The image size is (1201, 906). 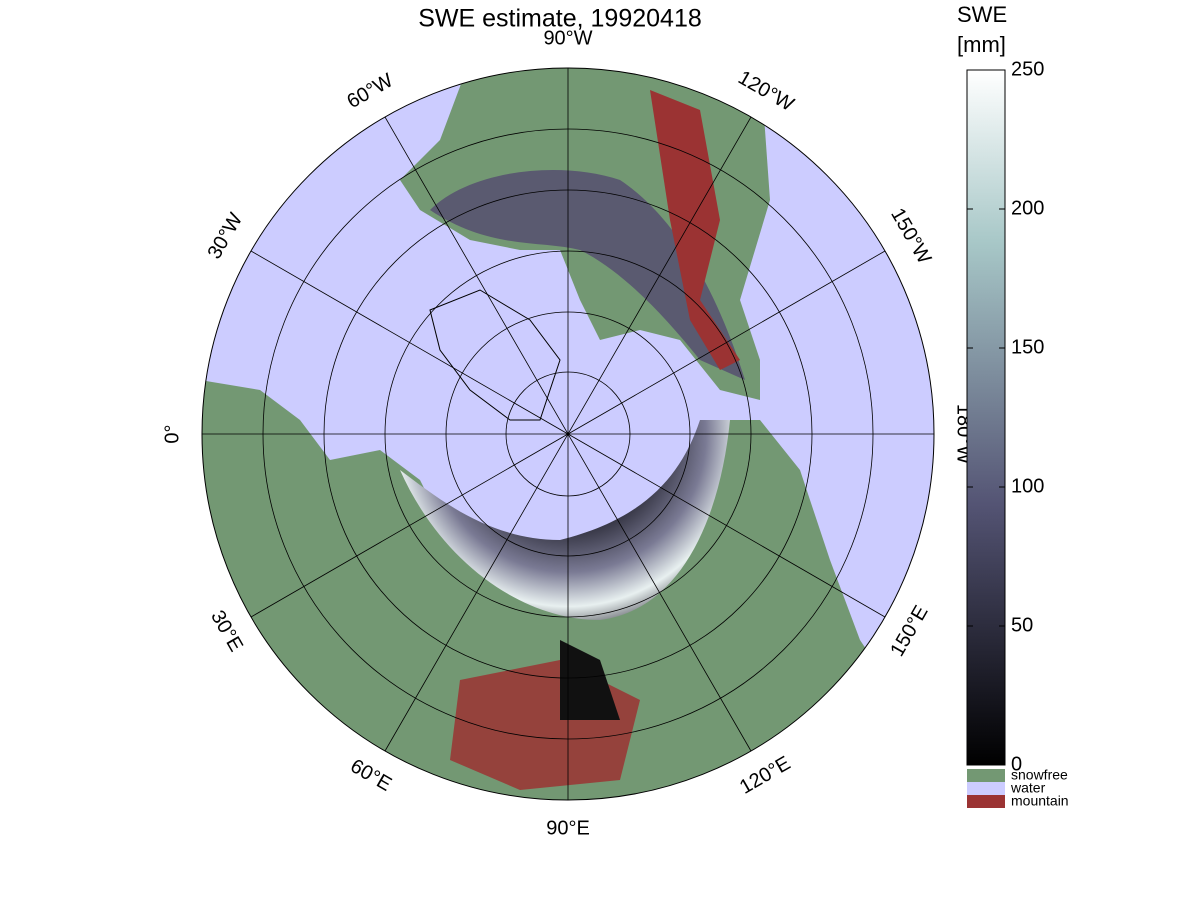 I want to click on longitude-label: 120°E, so click(x=765, y=775).